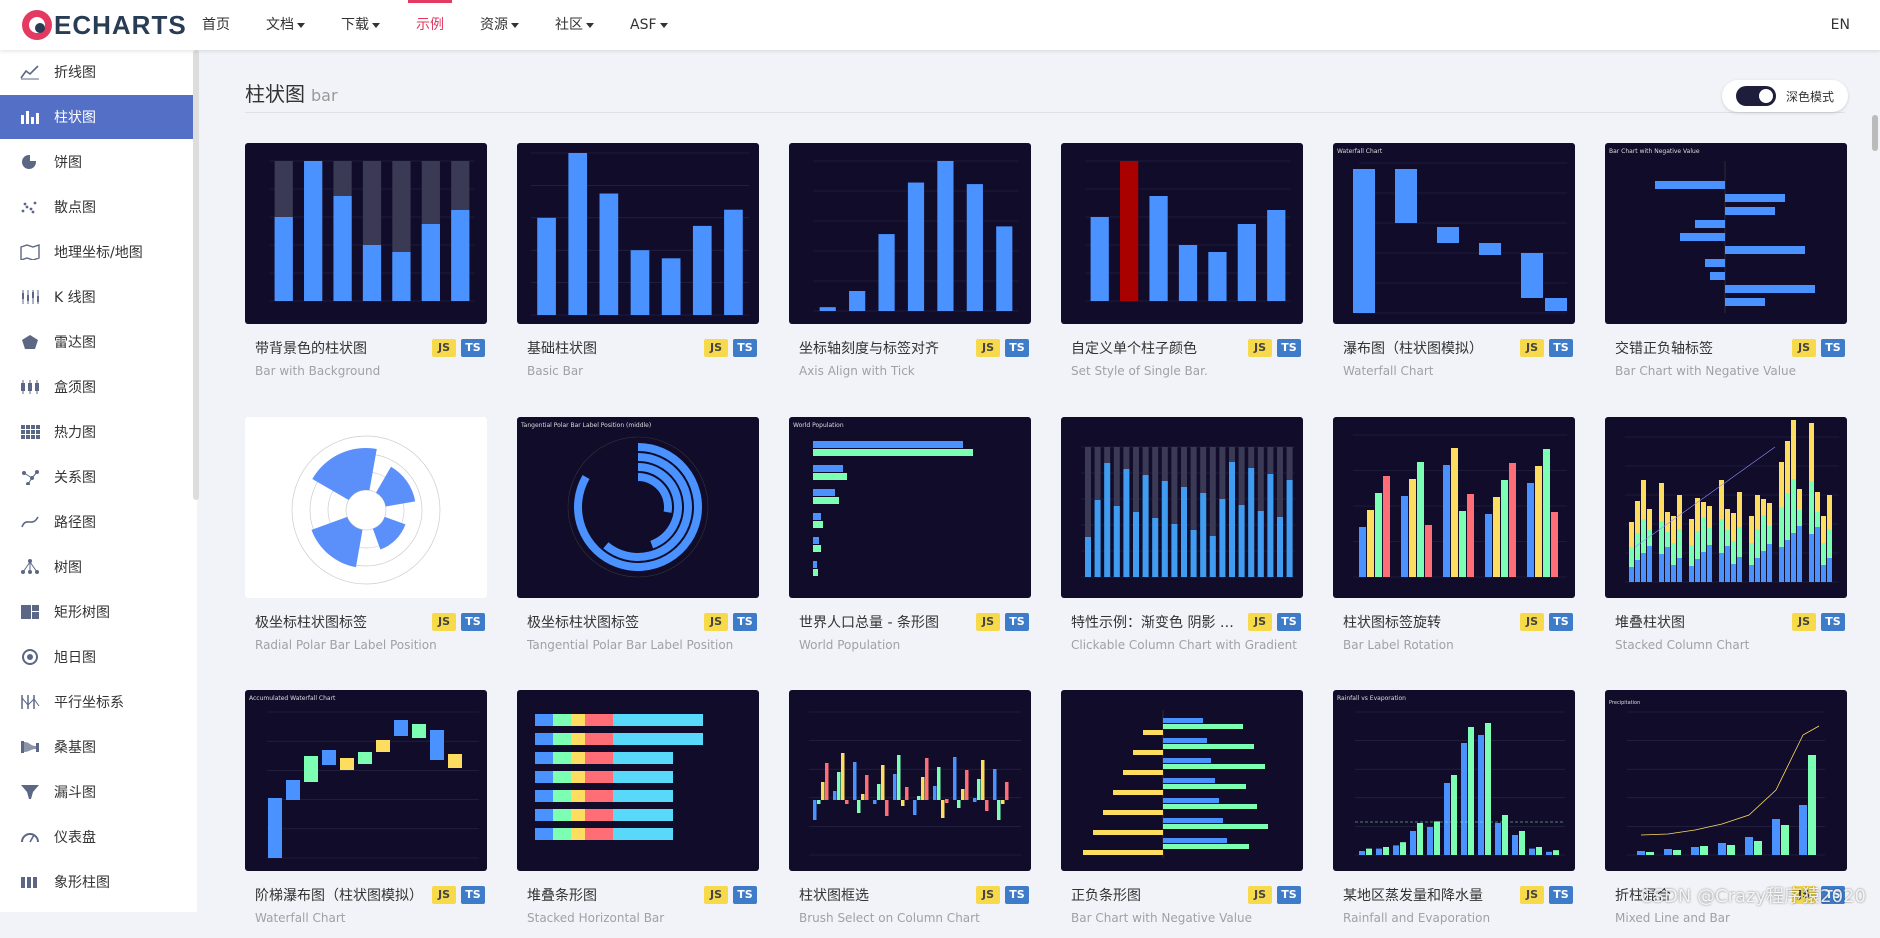 This screenshot has width=1880, height=938. What do you see at coordinates (98, 522) in the screenshot?
I see `sidebar-item-lines: 路径图` at bounding box center [98, 522].